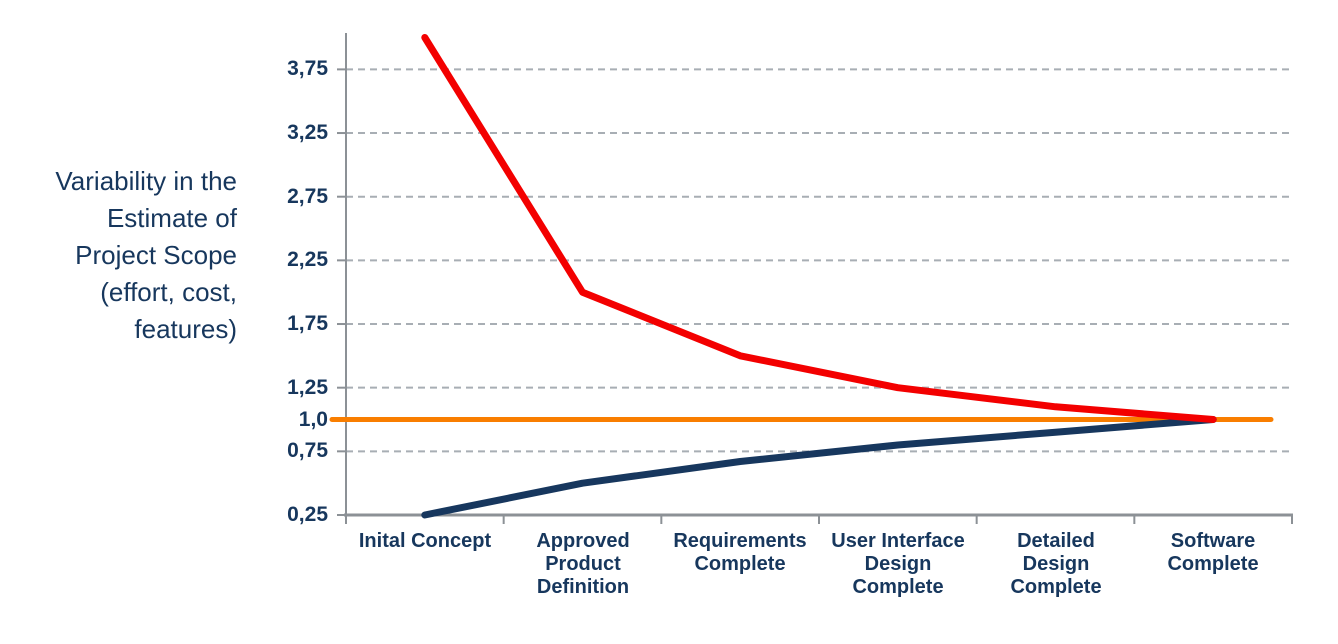 The width and height of the screenshot is (1338, 644). What do you see at coordinates (313, 419) in the screenshot?
I see `y-tick-label: 1,0` at bounding box center [313, 419].